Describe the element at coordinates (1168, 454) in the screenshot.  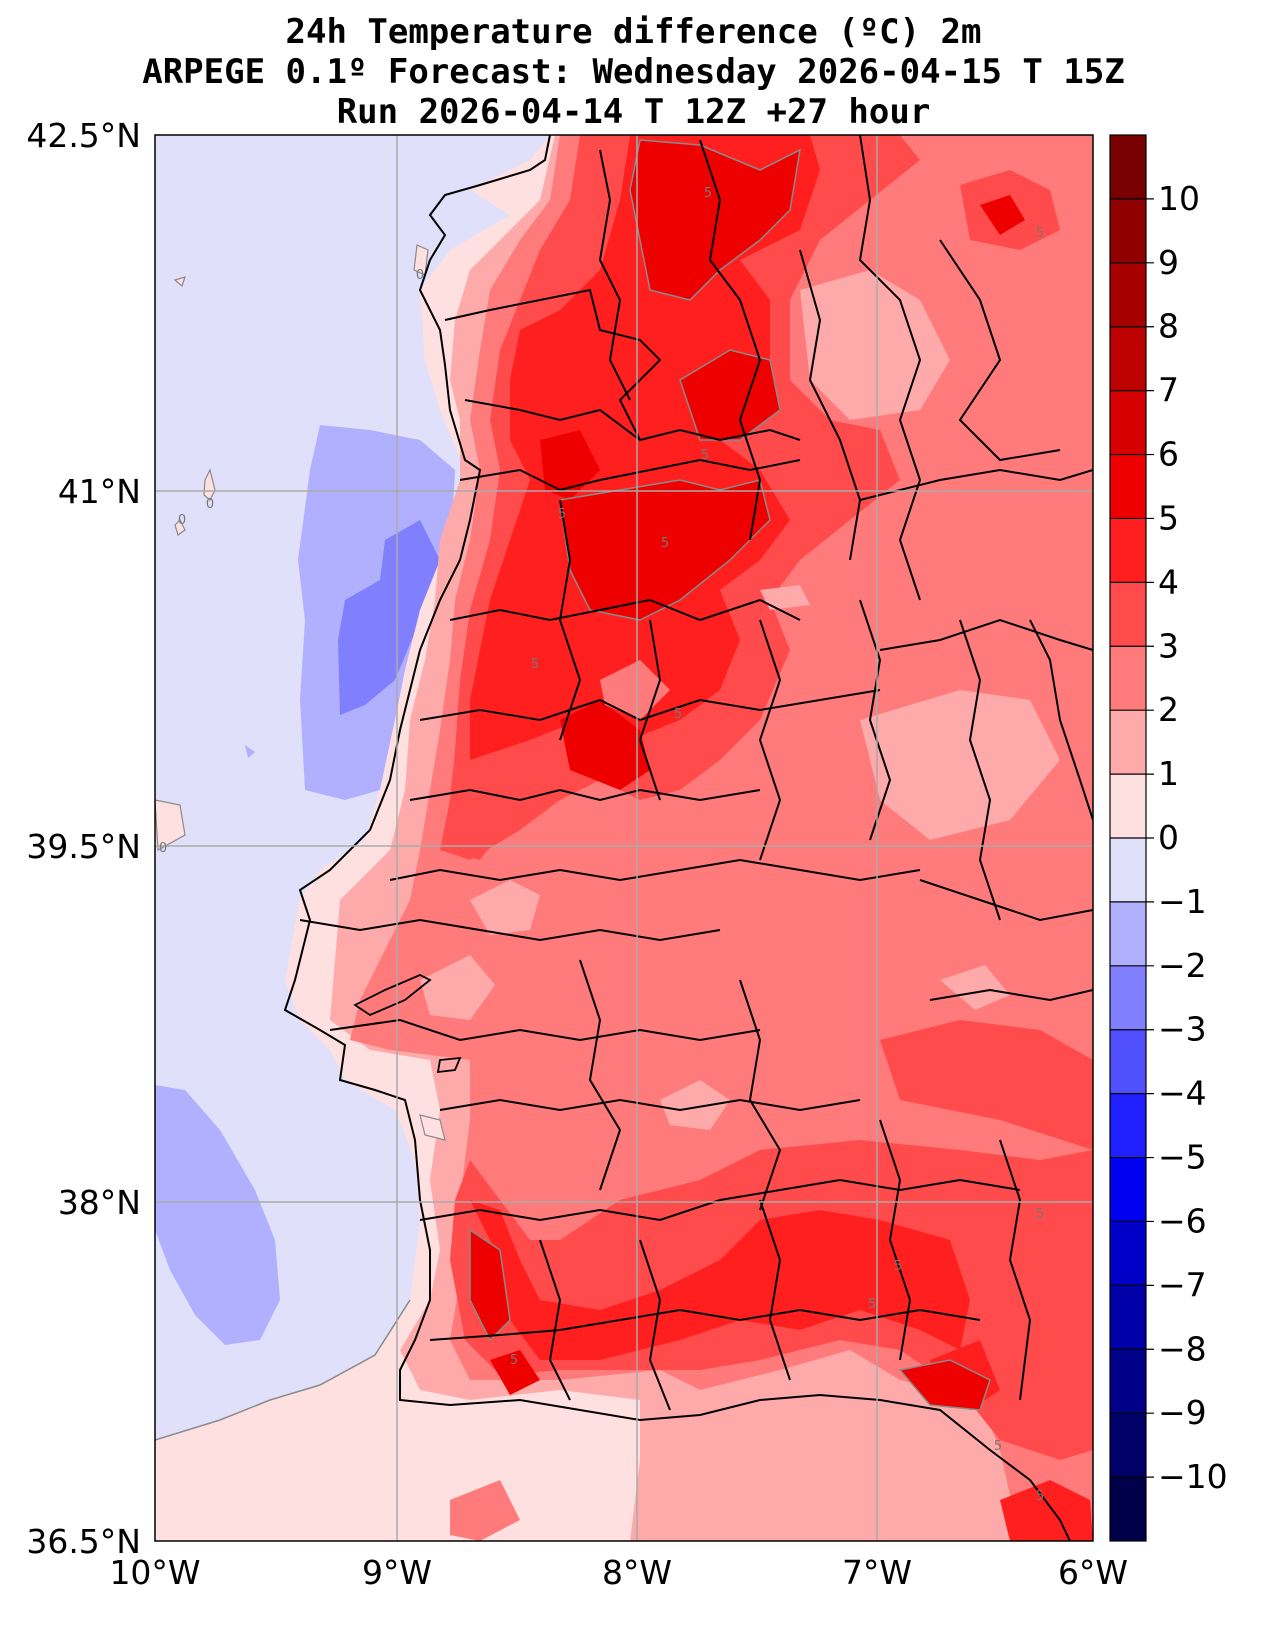
I see `colorbar-tick-label: 6` at that location.